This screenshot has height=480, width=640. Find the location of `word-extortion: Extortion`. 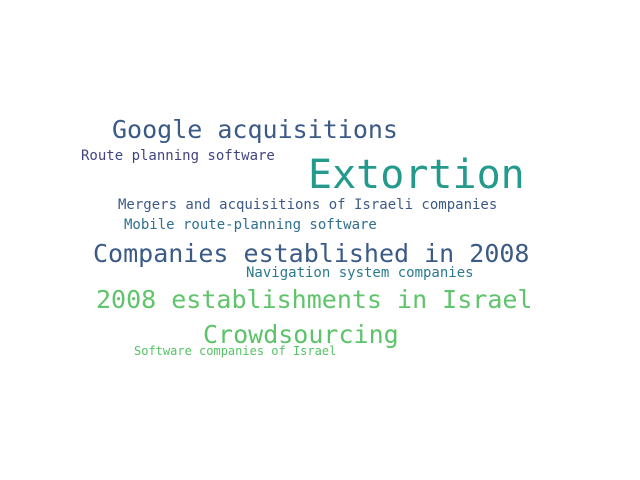

word-extortion: Extortion is located at coordinates (416, 175).